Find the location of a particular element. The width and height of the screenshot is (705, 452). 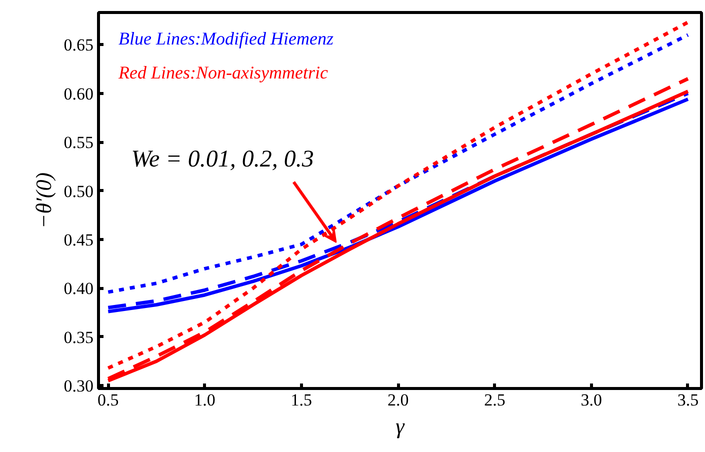

x-axis-title: γ is located at coordinates (401, 426).